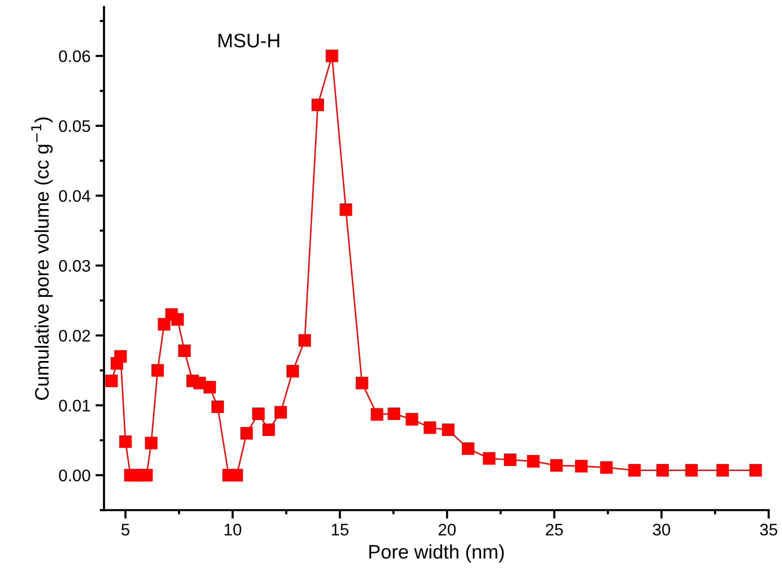  Describe the element at coordinates (661, 530) in the screenshot. I see `x-tick-label: 30` at that location.